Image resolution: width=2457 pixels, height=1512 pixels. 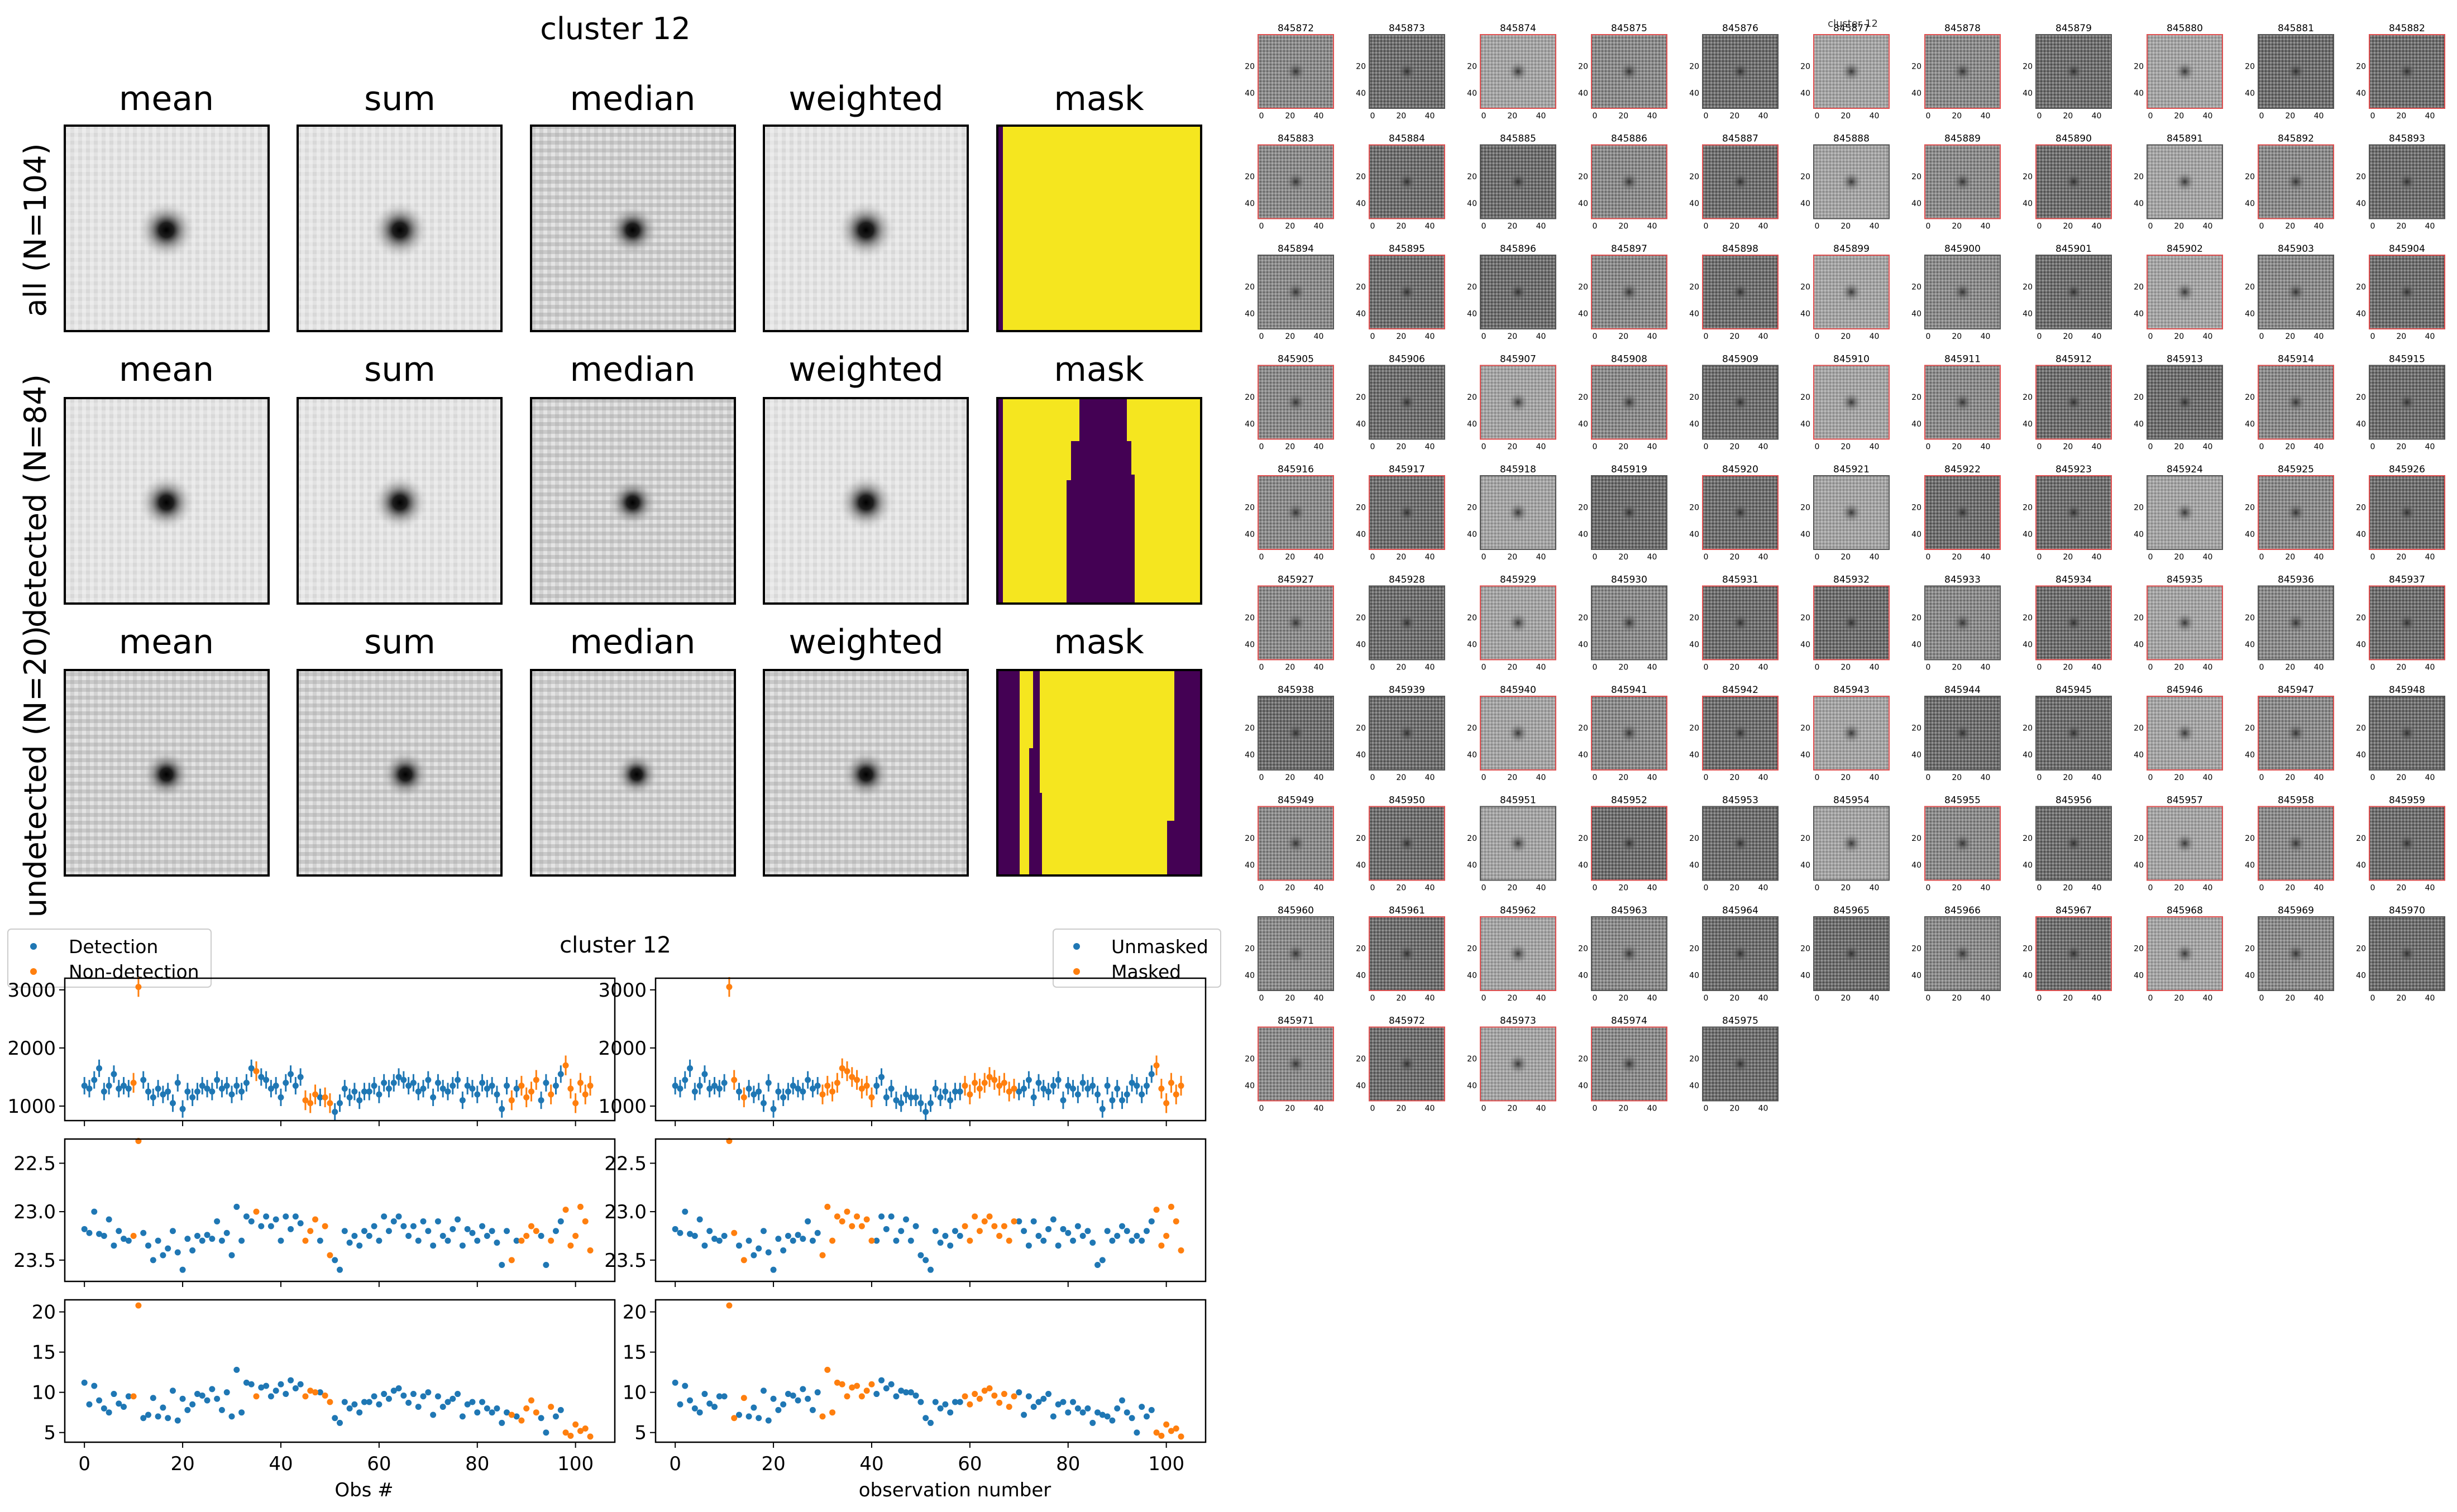 What do you see at coordinates (1622, 1064) in the screenshot?
I see `cutout-845974: 845974 20 40 0 20 40` at bounding box center [1622, 1064].